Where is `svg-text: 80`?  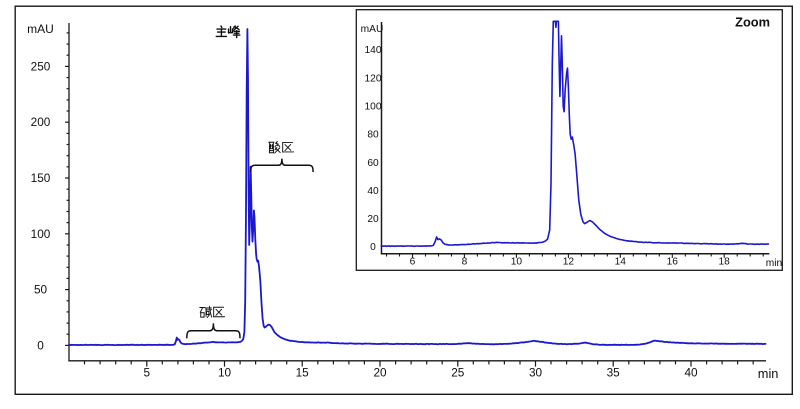 svg-text: 80 is located at coordinates (373, 135).